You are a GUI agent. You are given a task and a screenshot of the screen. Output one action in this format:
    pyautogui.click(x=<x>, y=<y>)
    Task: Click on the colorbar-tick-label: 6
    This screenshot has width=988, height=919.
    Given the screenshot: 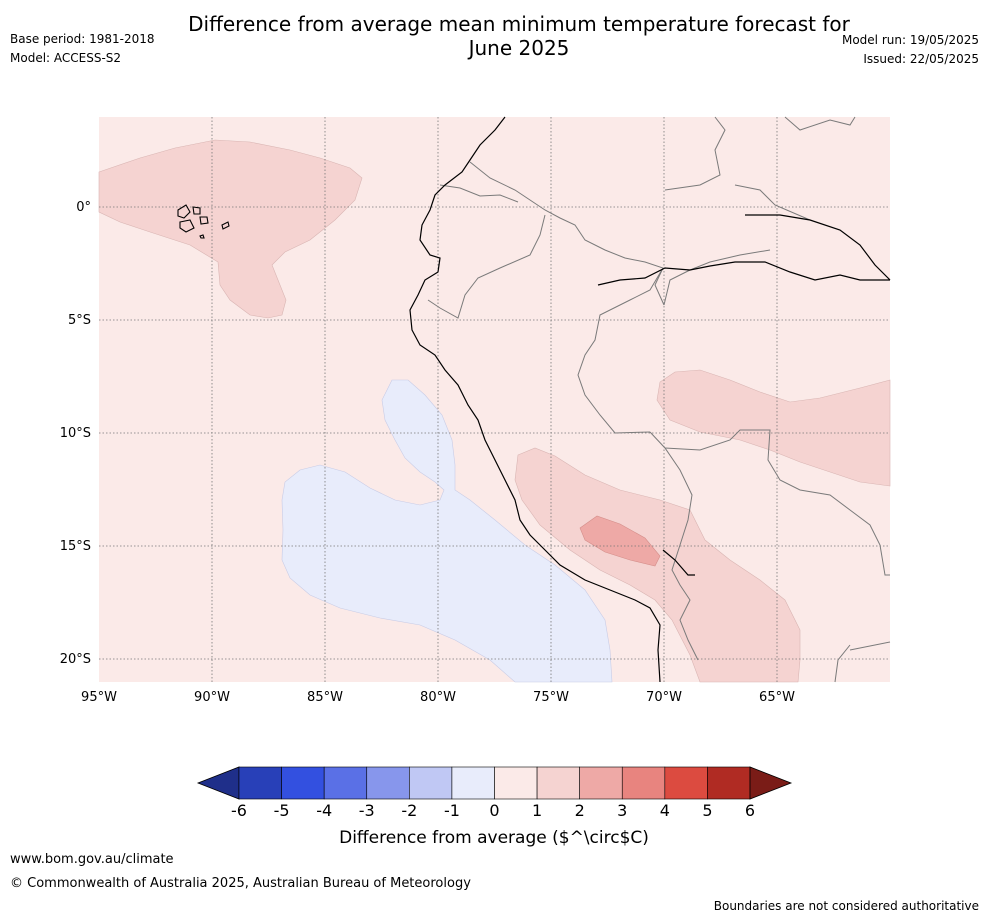 What is the action you would take?
    pyautogui.click(x=750, y=810)
    